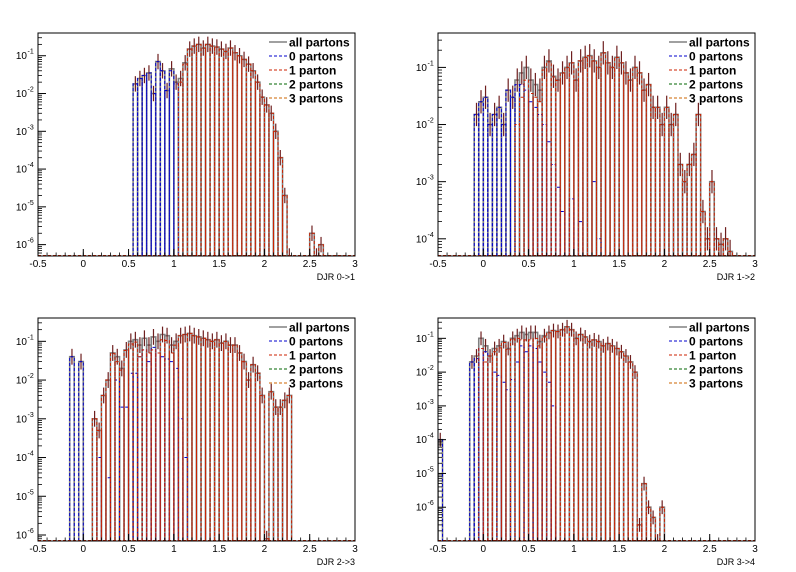  Describe the element at coordinates (736, 277) in the screenshot. I see `x-axis-title: DJR 1->2` at that location.